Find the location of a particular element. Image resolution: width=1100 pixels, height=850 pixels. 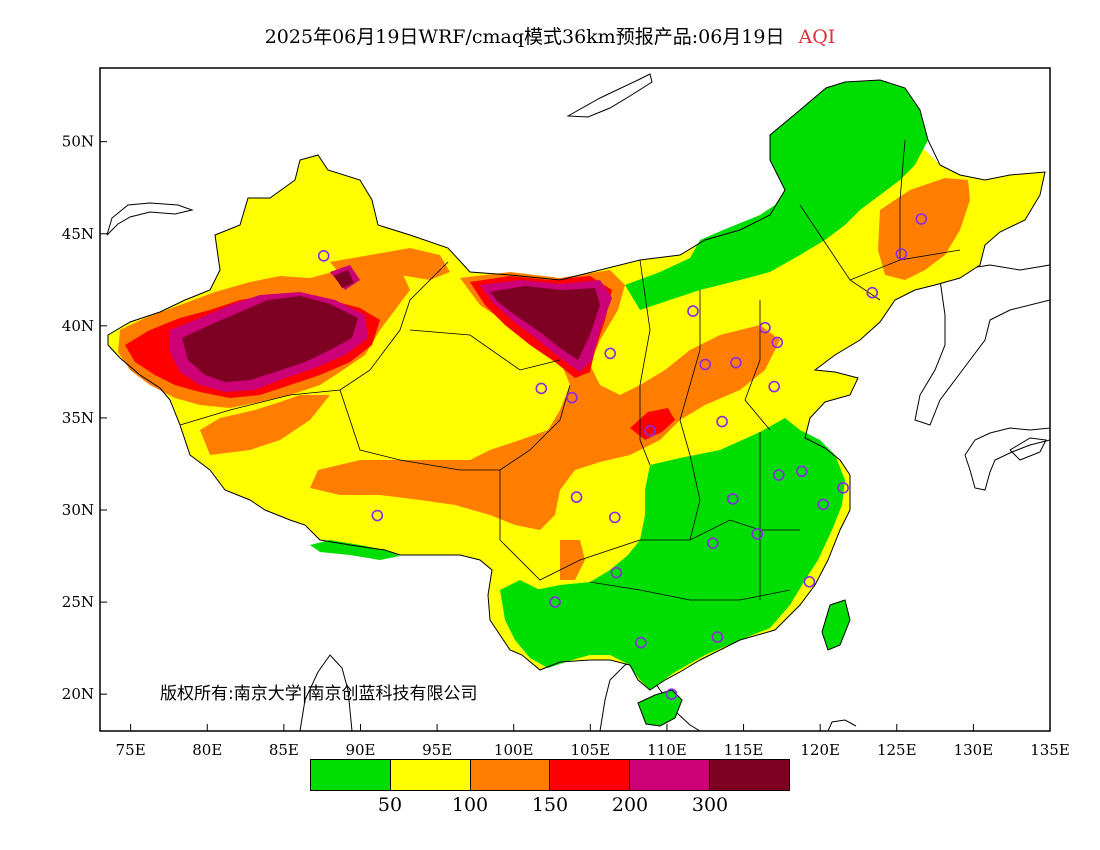

y-tick-label: 45N is located at coordinates (78, 234).